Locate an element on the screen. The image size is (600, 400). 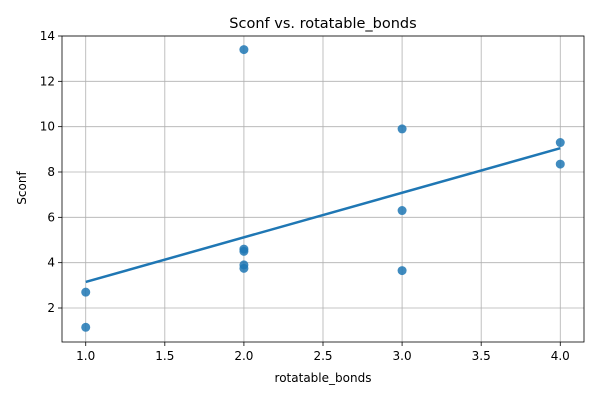
chart-title: Sconf vs. rotatable_bonds is located at coordinates (322, 24).